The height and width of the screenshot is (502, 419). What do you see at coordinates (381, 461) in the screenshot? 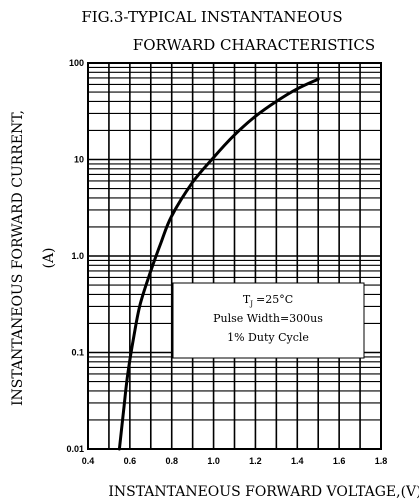
I see `x-tick-label: 1.8` at bounding box center [381, 461].